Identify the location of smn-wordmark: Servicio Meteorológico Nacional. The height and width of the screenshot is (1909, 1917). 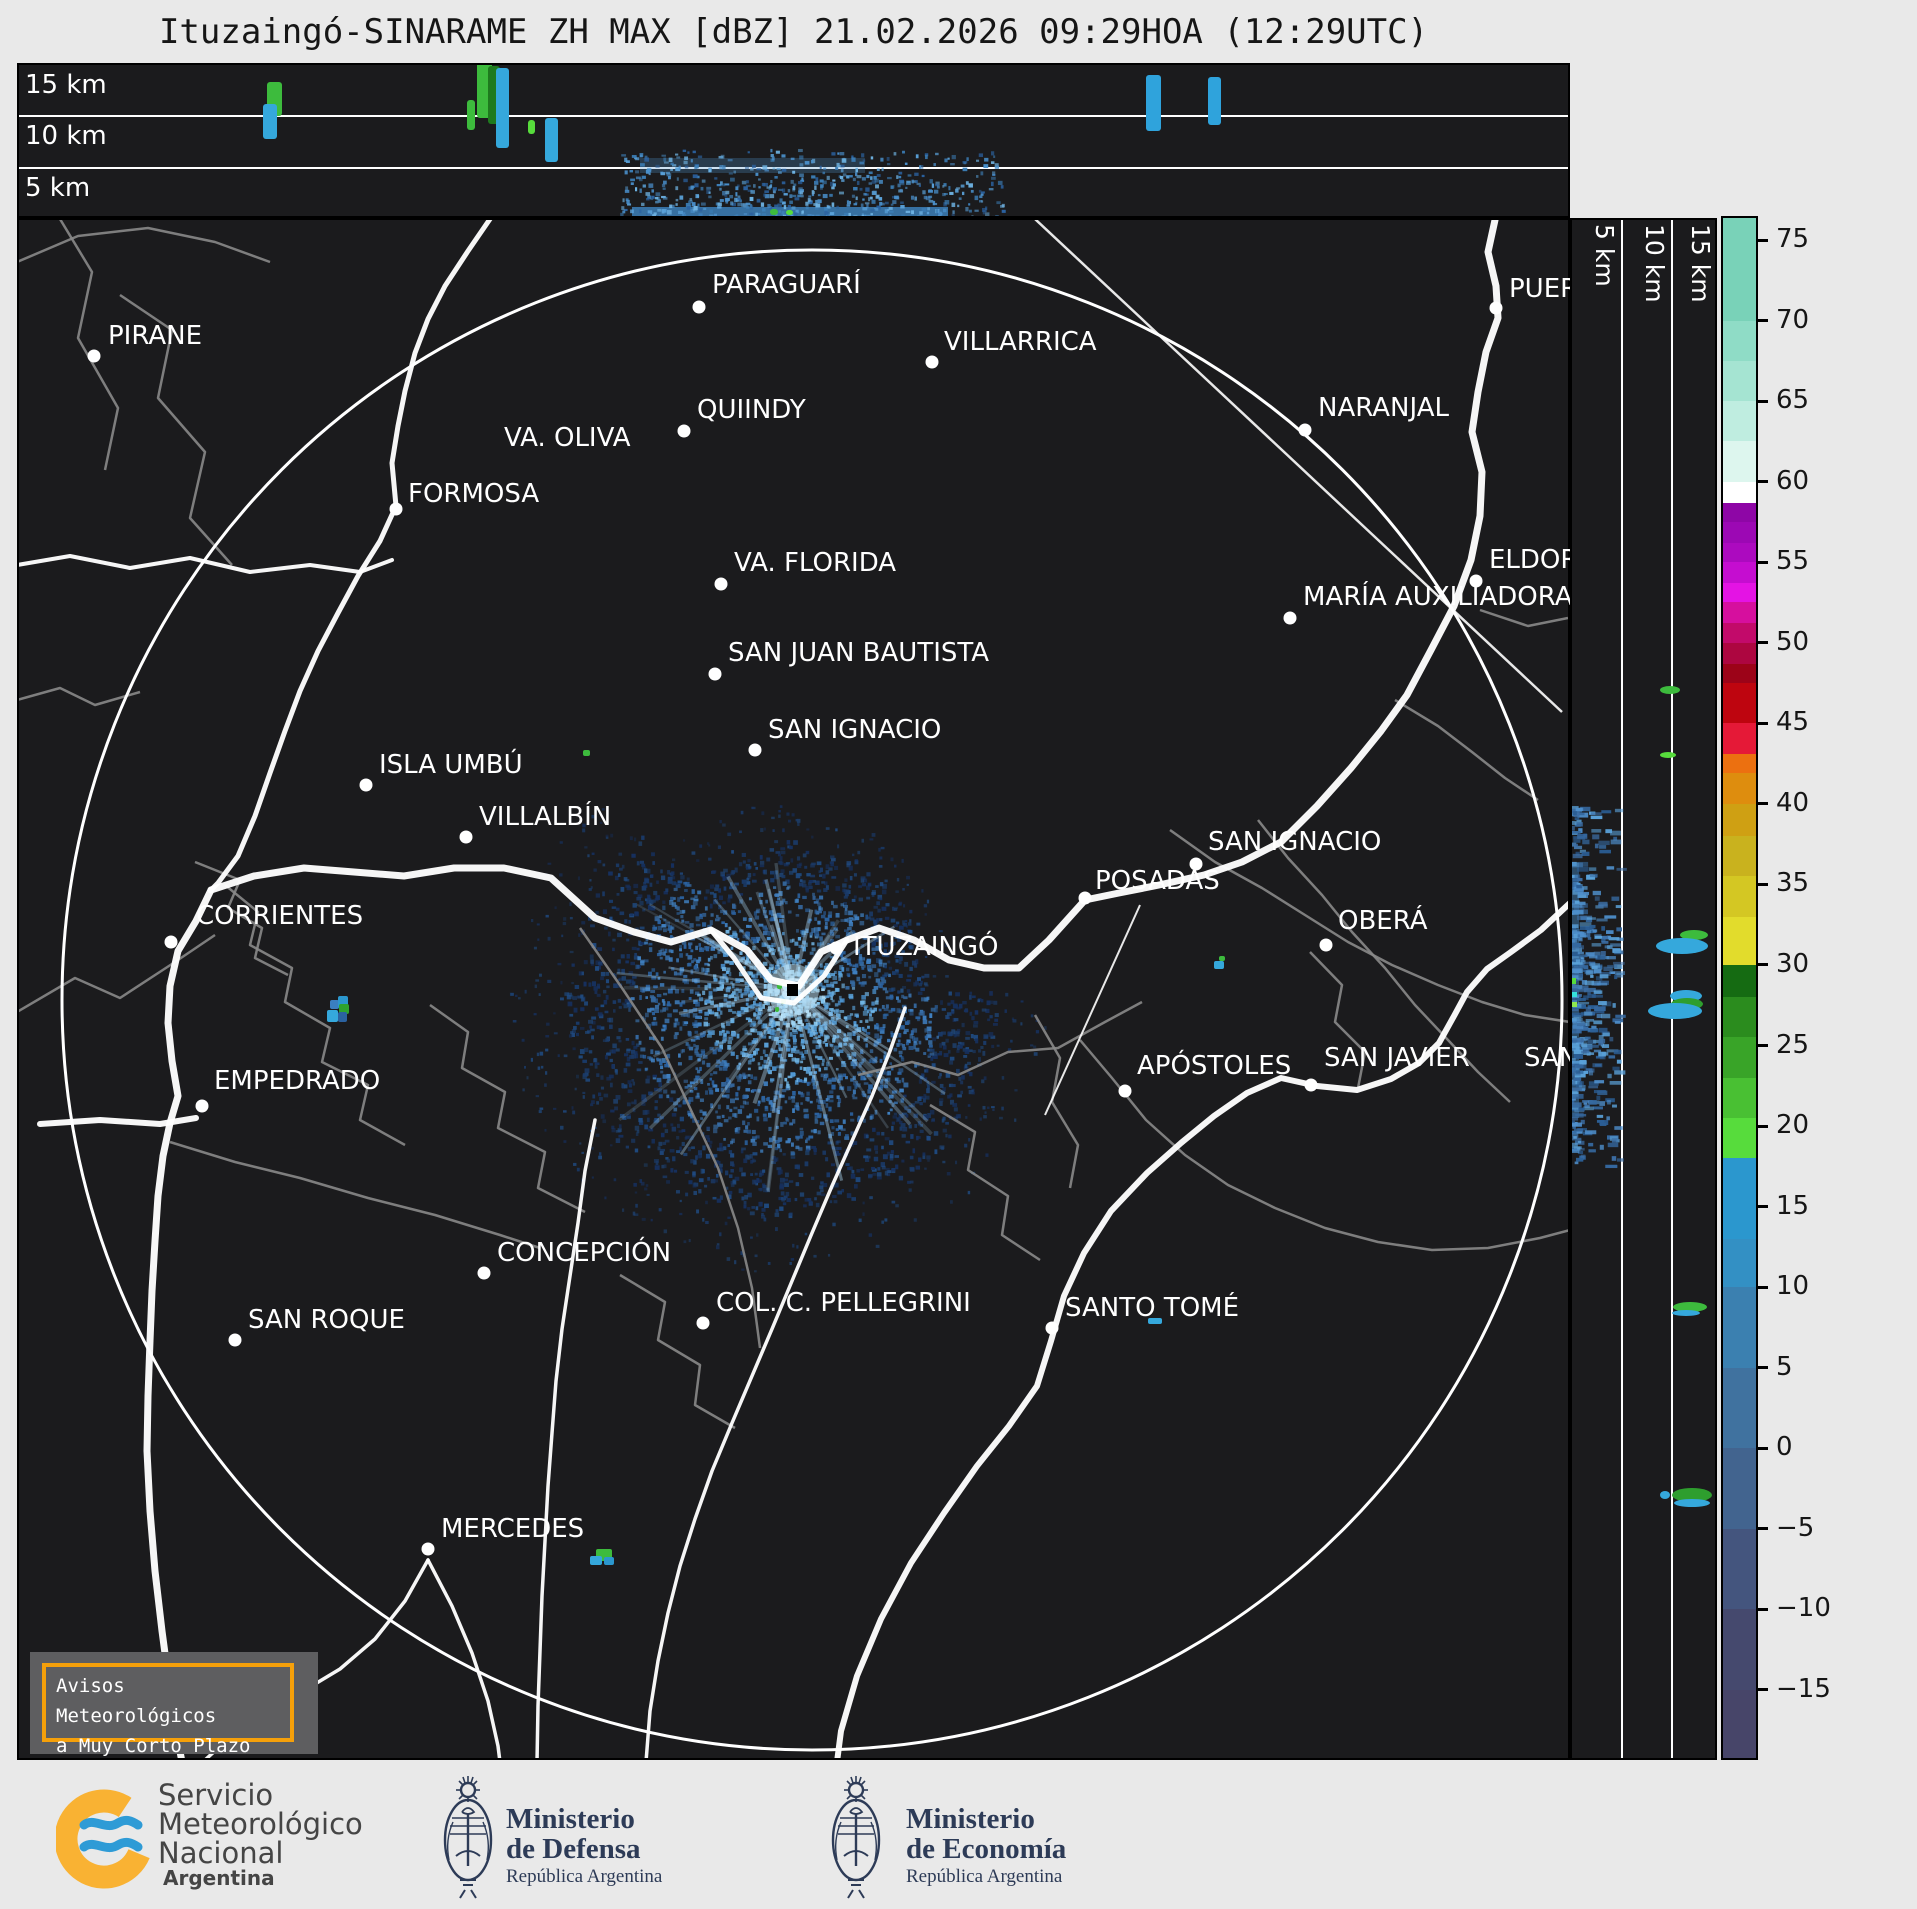
(260, 1824).